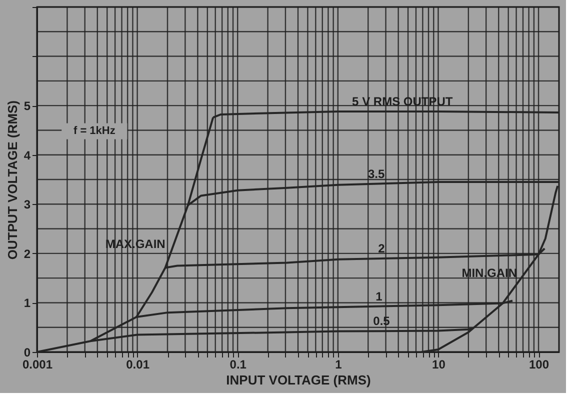  What do you see at coordinates (138, 365) in the screenshot?
I see `x-tick-label: 0.01` at bounding box center [138, 365].